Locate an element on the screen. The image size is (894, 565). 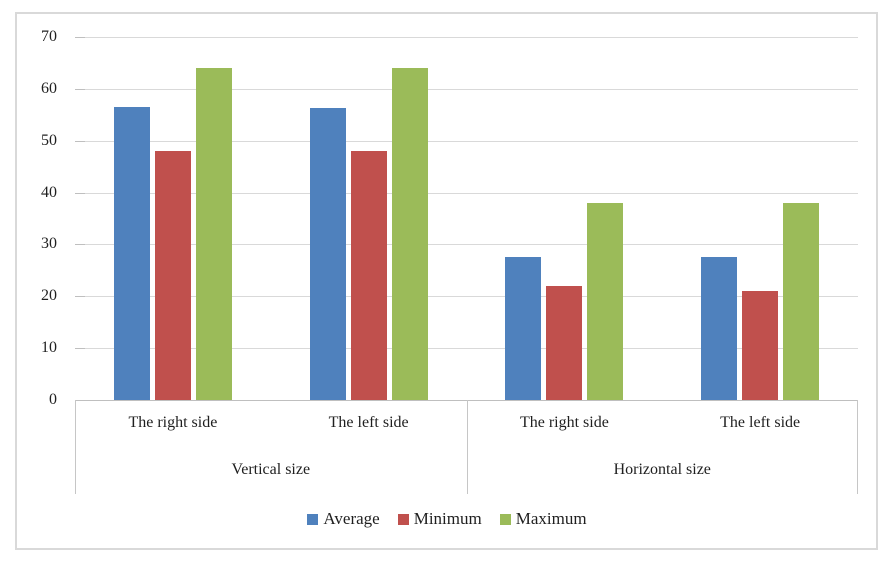
category-group-labels-row: Vertical size Horizontal size is located at coordinates (466, 470).